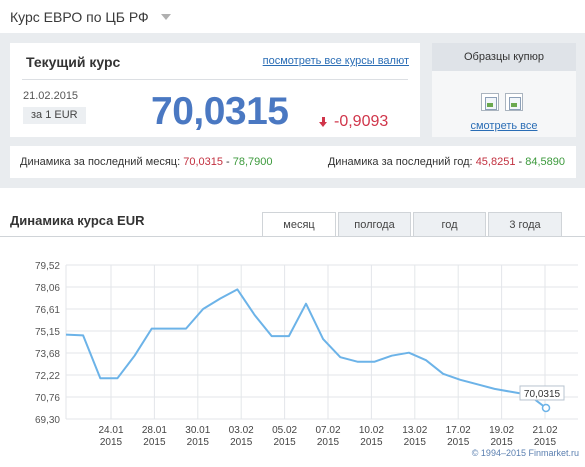  Describe the element at coordinates (323, 122) in the screenshot. I see `arrow-down-icon` at that location.